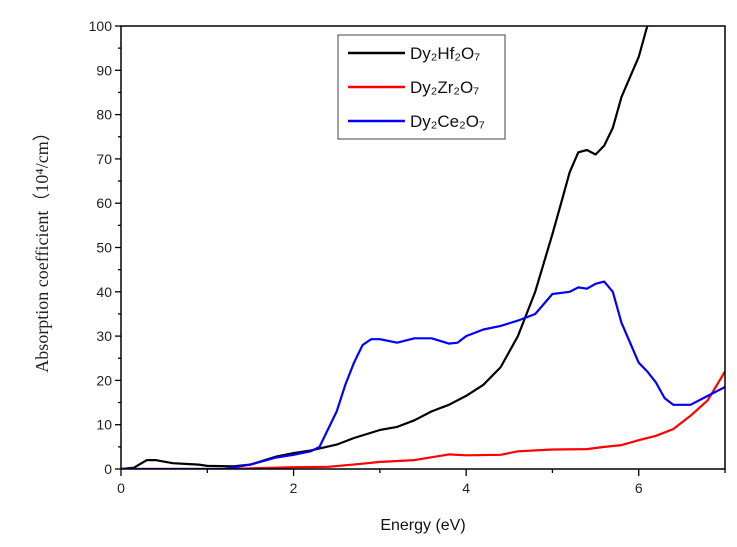 The image size is (737, 547). Describe the element at coordinates (104, 336) in the screenshot. I see `y-tick-label: 30` at that location.